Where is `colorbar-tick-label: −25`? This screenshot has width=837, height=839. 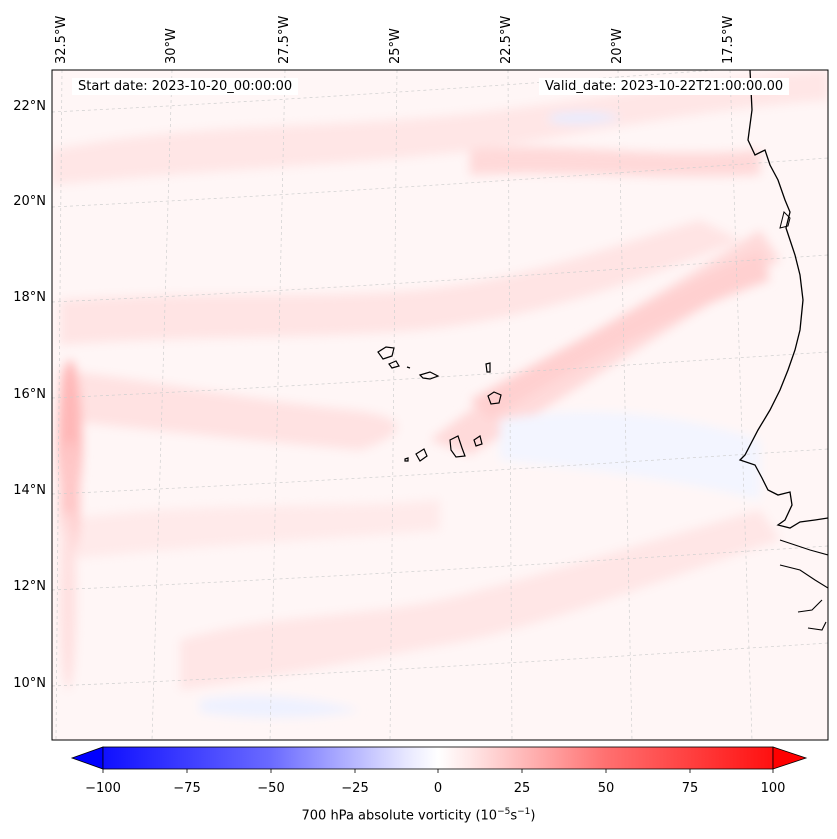
colorbar-tick-label: −25 is located at coordinates (355, 788).